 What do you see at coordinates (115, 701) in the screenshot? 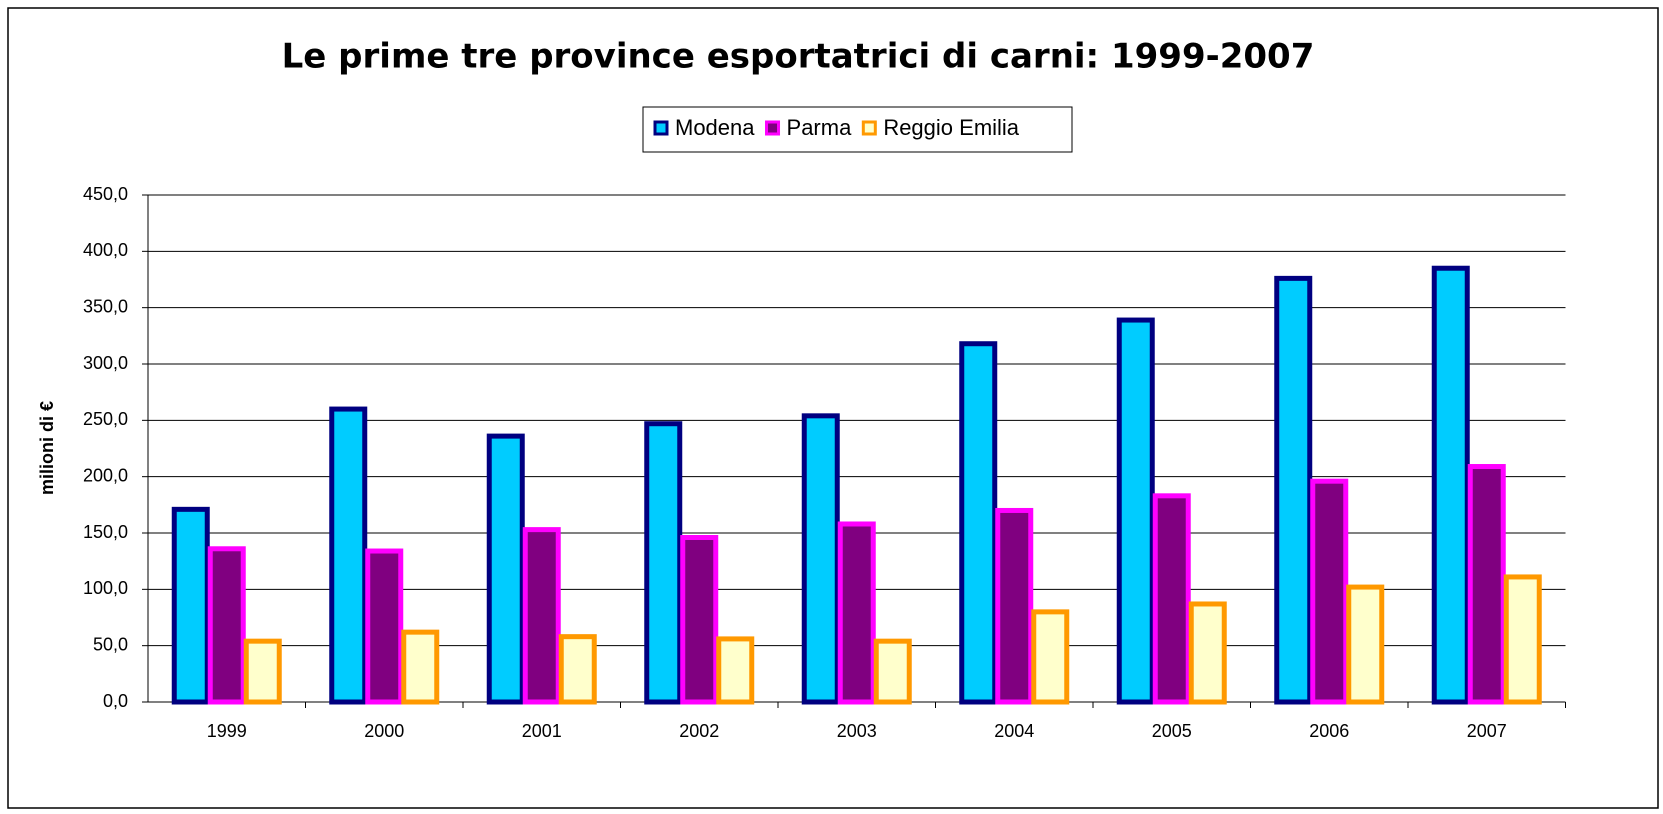
I see `y-tick-label: 0,0` at bounding box center [115, 701].